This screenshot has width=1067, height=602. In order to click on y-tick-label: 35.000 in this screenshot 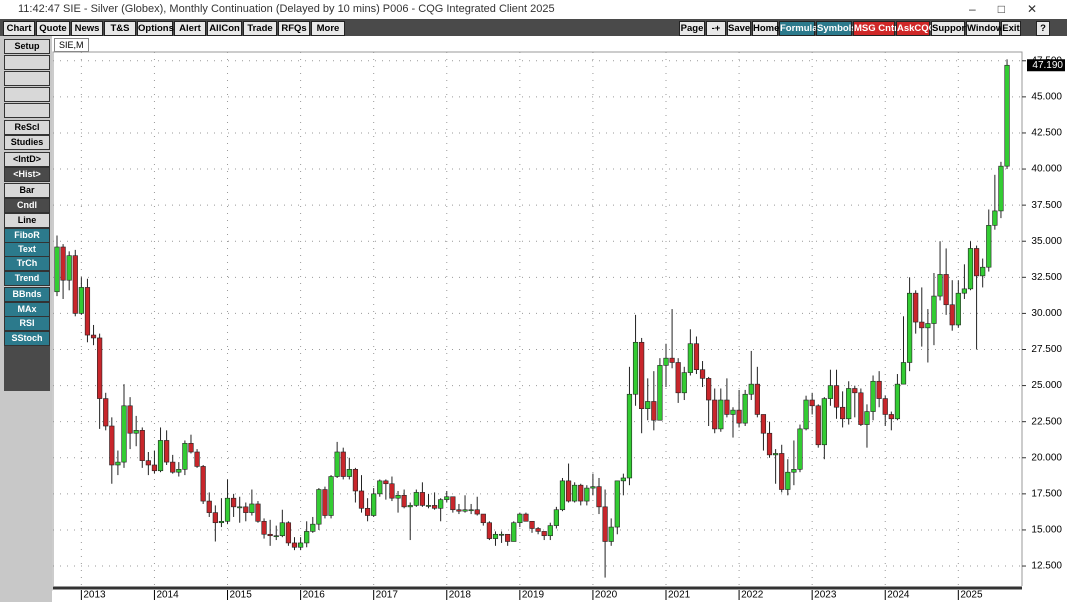, I will do `click(1046, 241)`.